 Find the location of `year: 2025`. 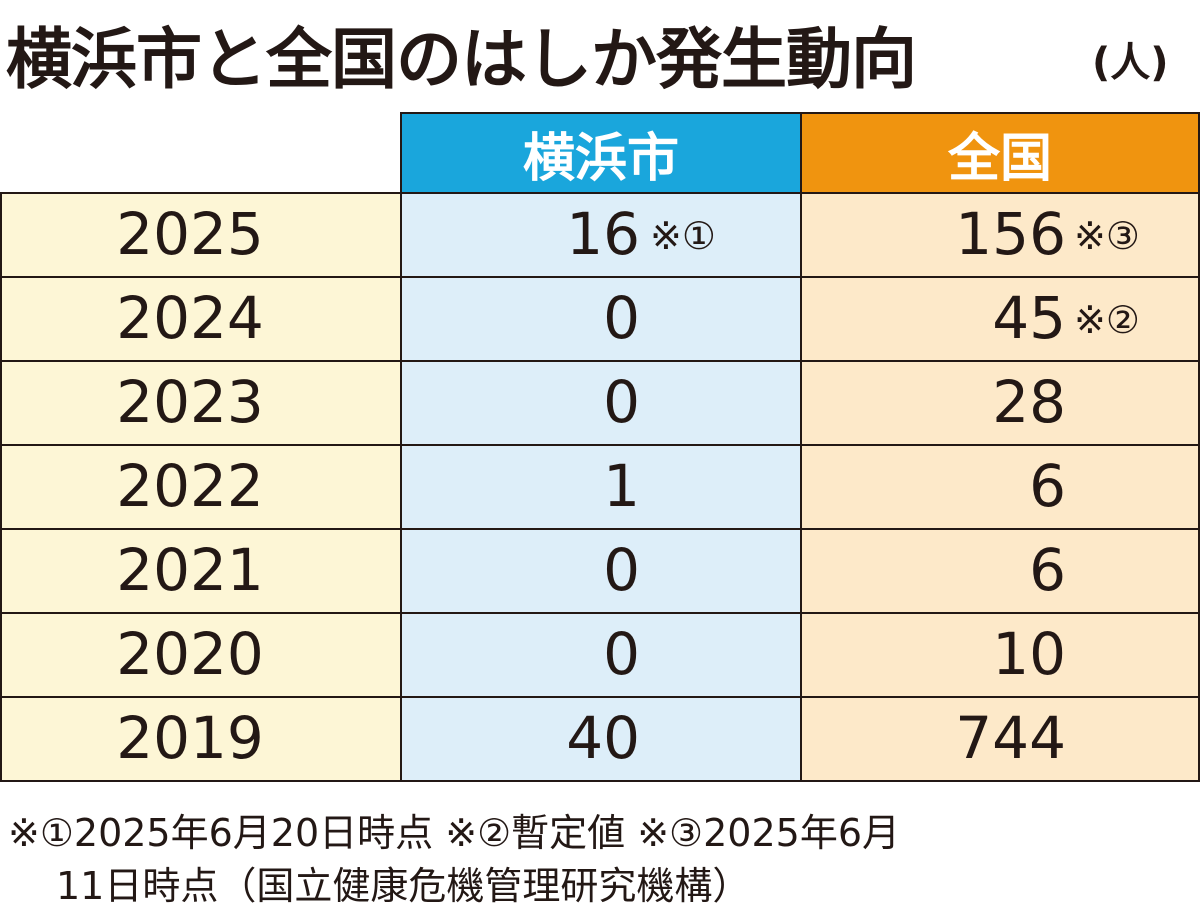

year: 2025 is located at coordinates (190, 234).